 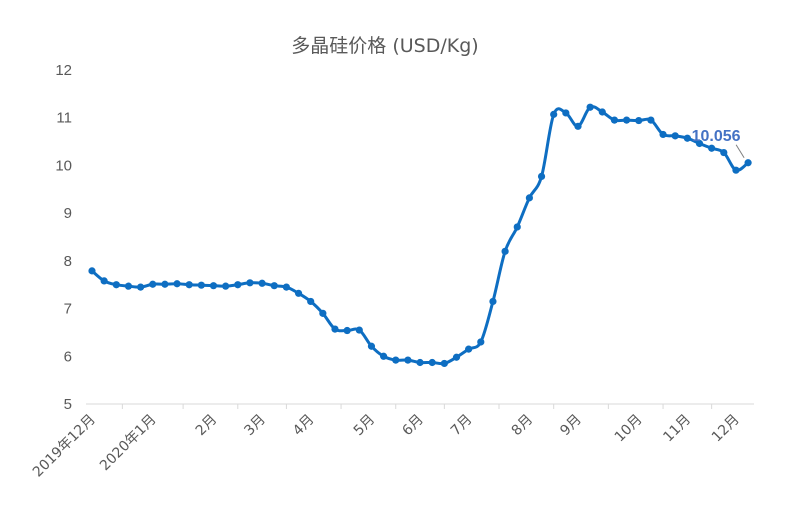 What do you see at coordinates (523, 426) in the screenshot?
I see `x-tick-label: 8月` at bounding box center [523, 426].